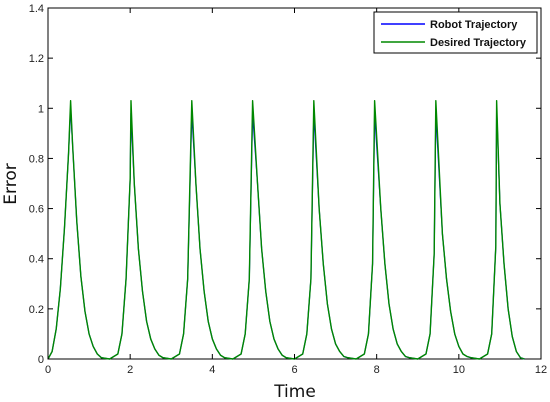  I want to click on y-tick-label: 1, so click(41, 109).